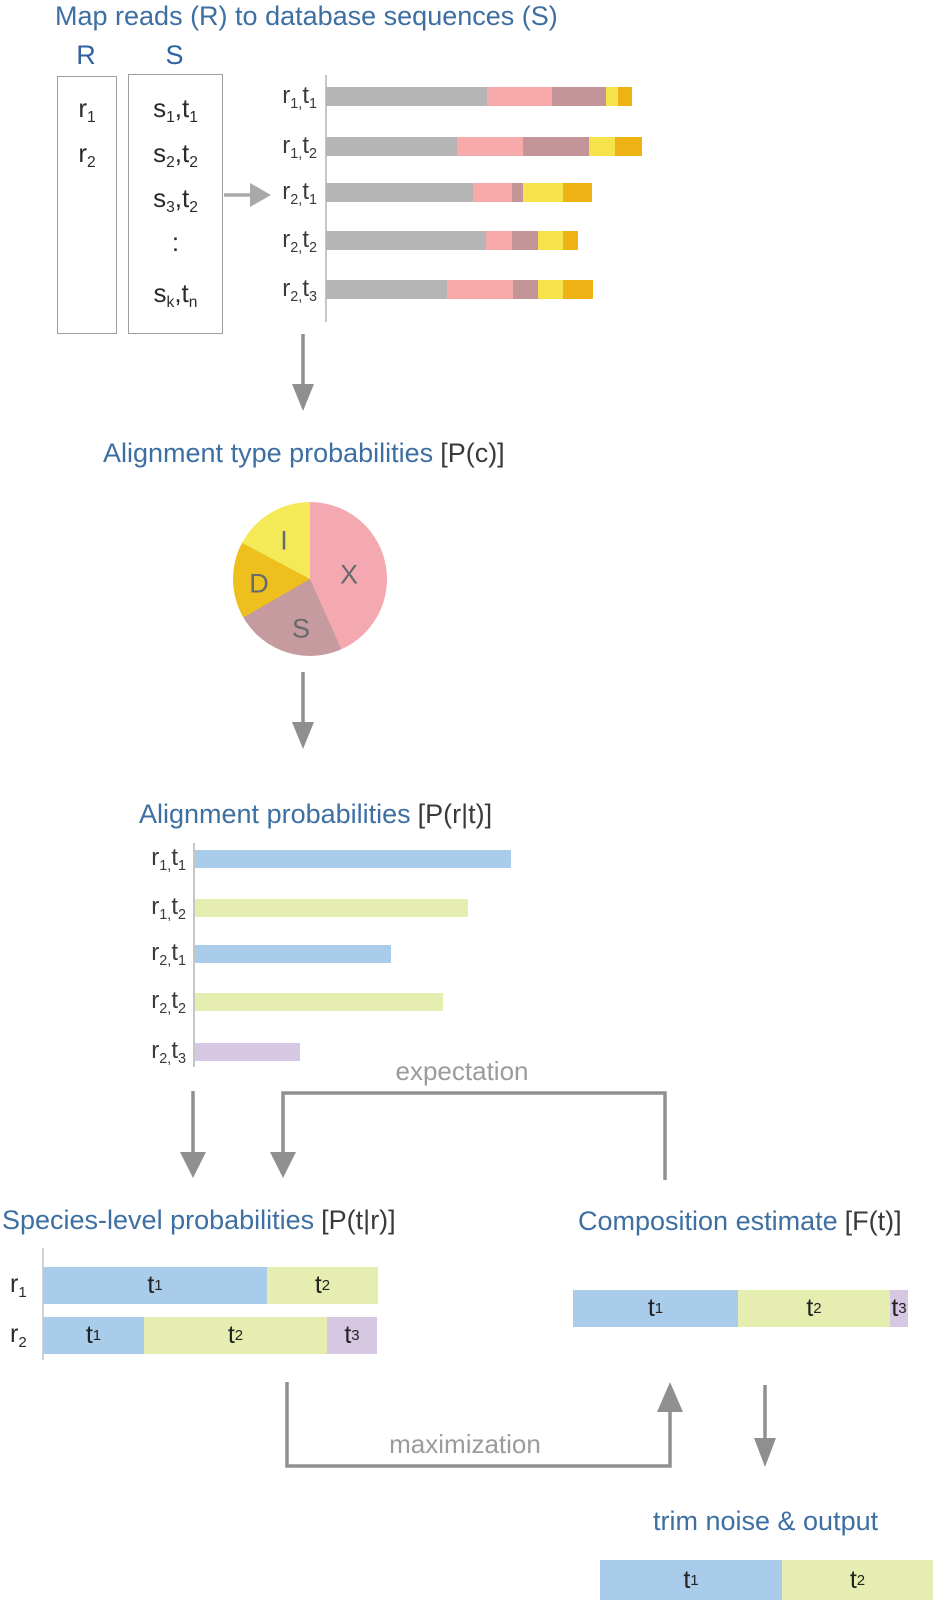 The height and width of the screenshot is (1600, 933). Describe the element at coordinates (193, 1335) in the screenshot. I see `species-row: r2 t 1 t 2 t 3` at that location.